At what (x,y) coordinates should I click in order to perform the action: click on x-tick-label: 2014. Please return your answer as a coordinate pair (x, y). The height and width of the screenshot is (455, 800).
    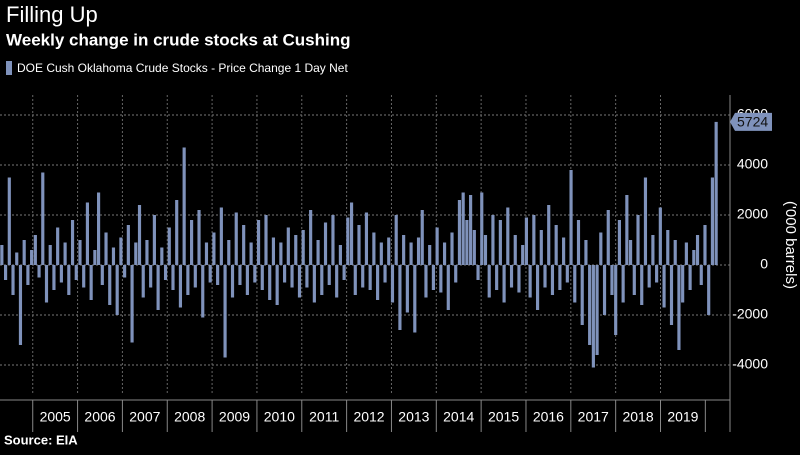
    Looking at the image, I should click on (458, 417).